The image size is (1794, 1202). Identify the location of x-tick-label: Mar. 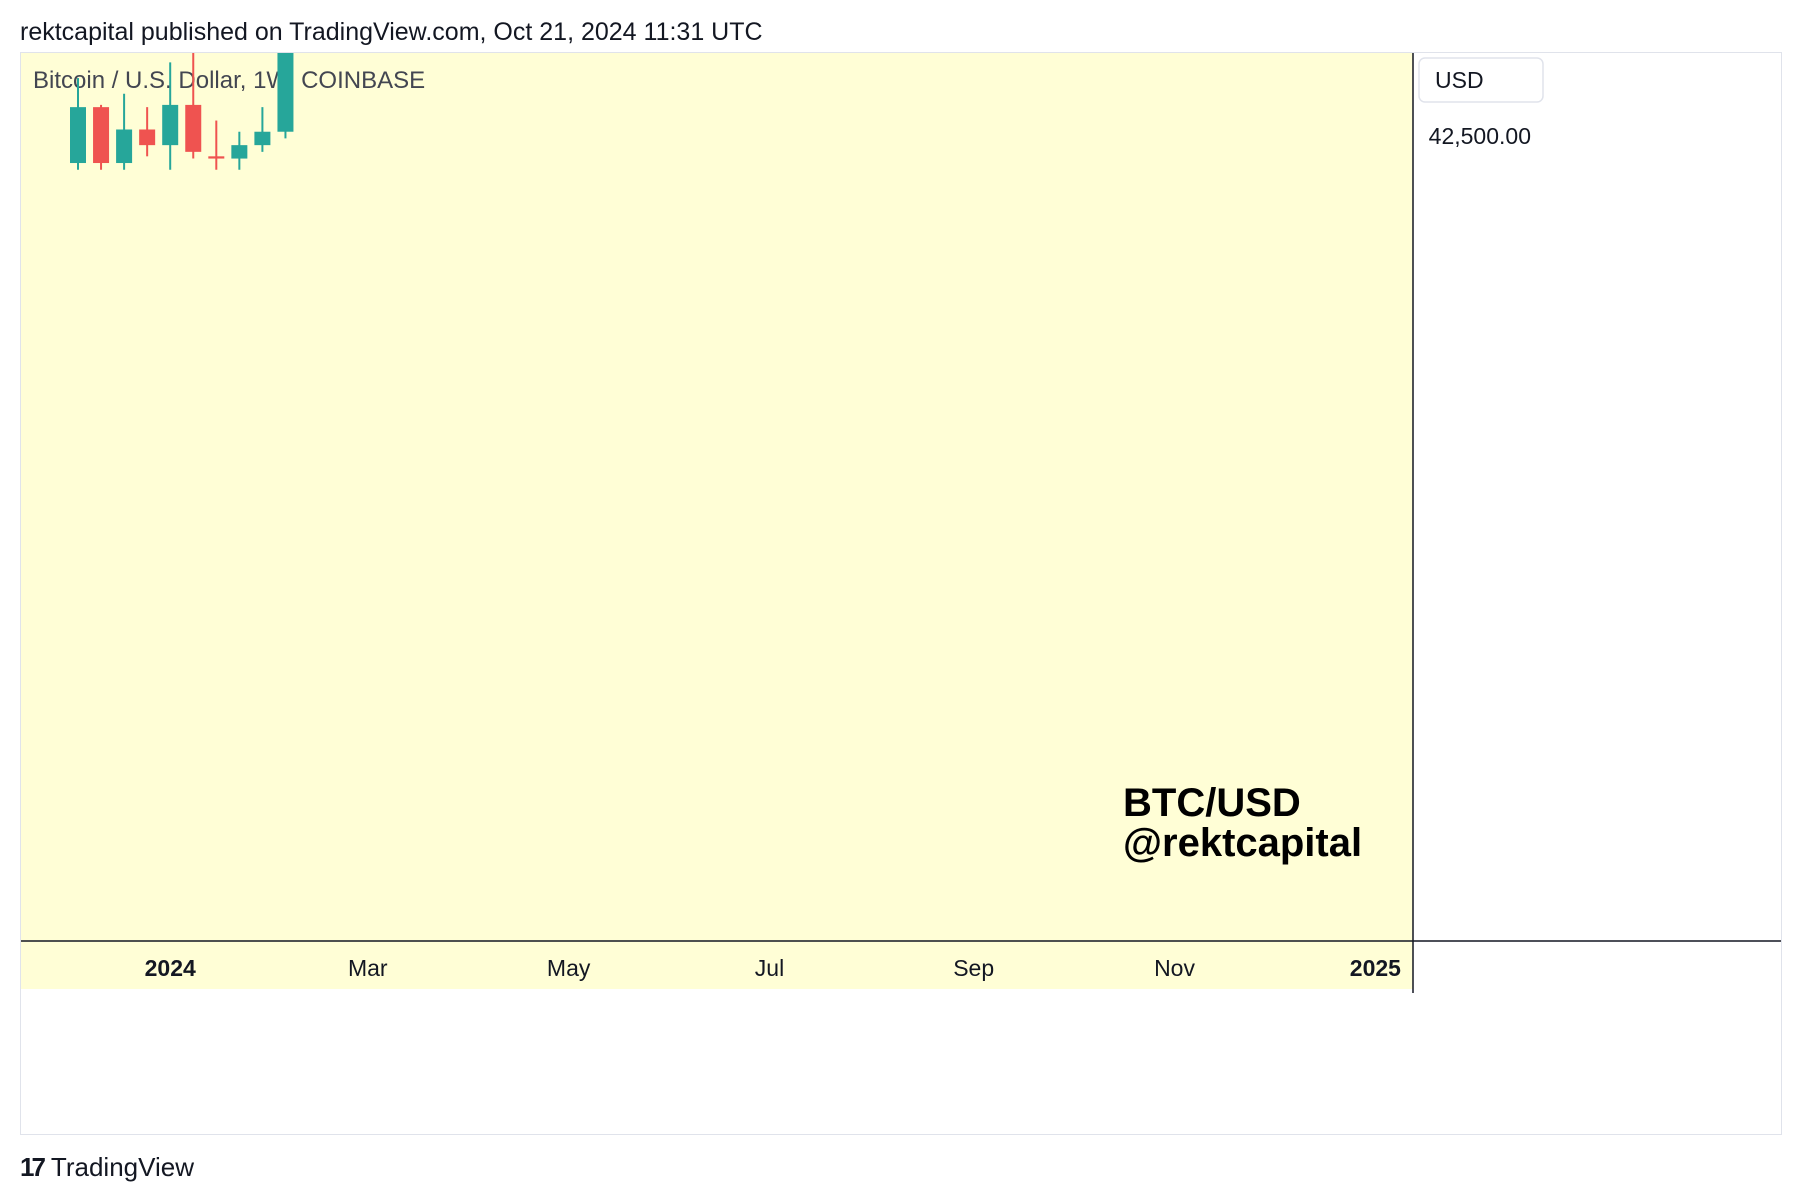
(368, 968).